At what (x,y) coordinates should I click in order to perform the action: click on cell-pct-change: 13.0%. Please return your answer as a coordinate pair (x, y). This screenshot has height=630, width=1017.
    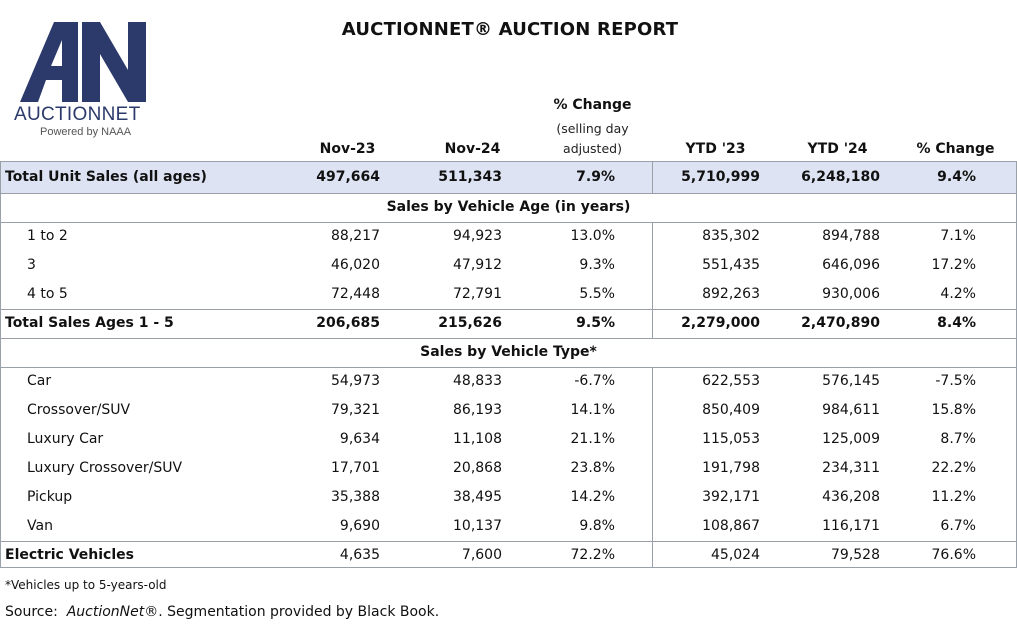
    Looking at the image, I should click on (592, 236).